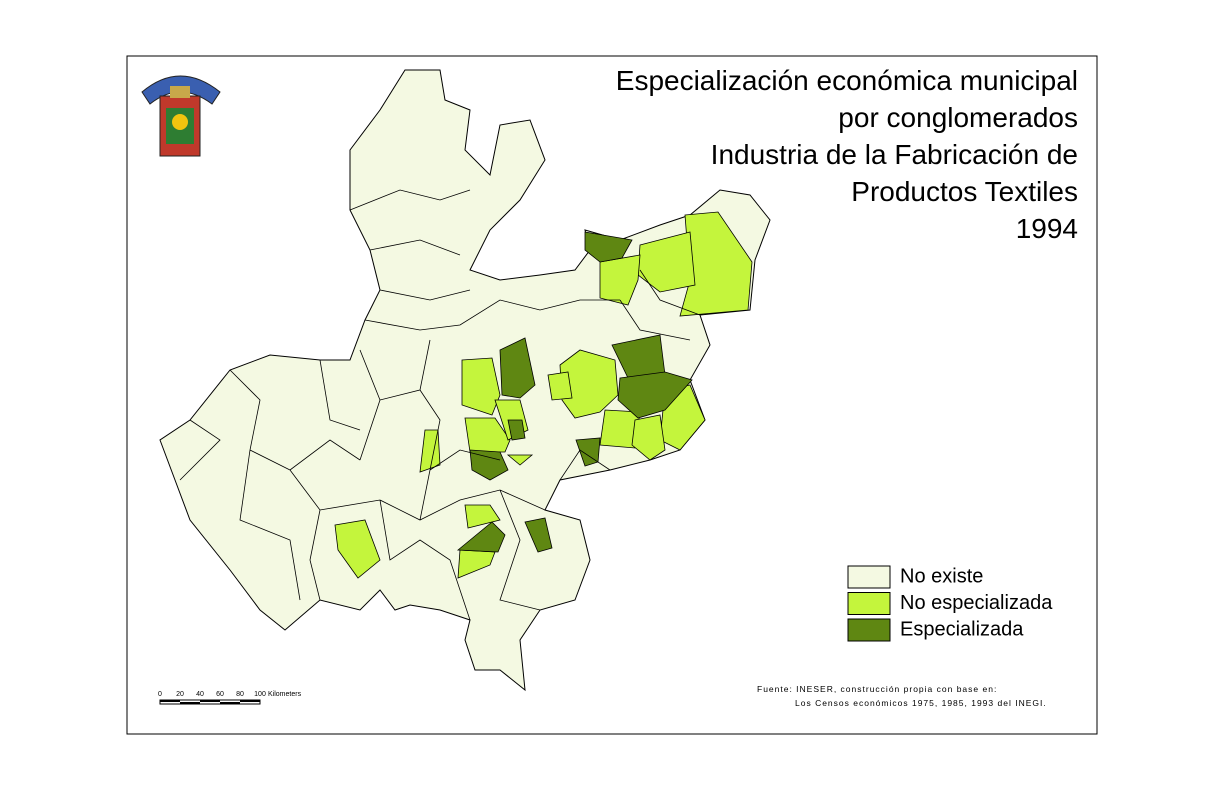  Describe the element at coordinates (976, 603) in the screenshot. I see `legend-label: No especializada` at that location.